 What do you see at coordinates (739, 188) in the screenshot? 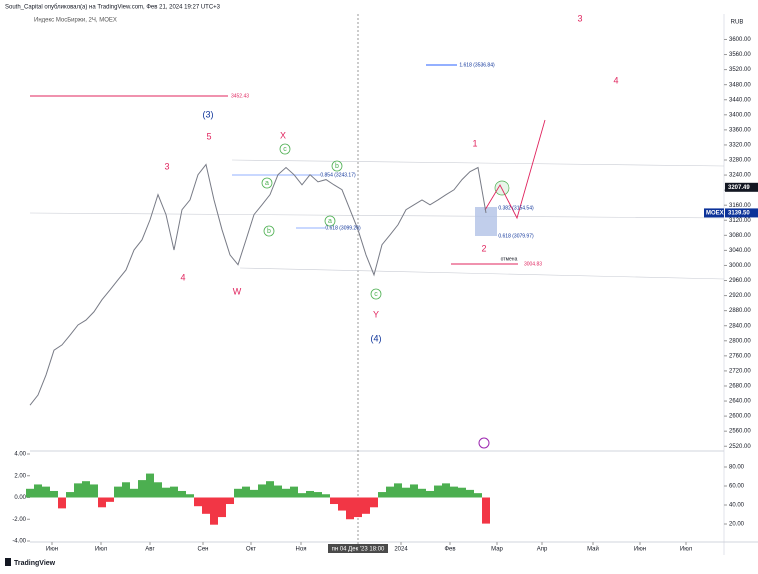
I see `price-tag: 3207.49` at bounding box center [739, 188].